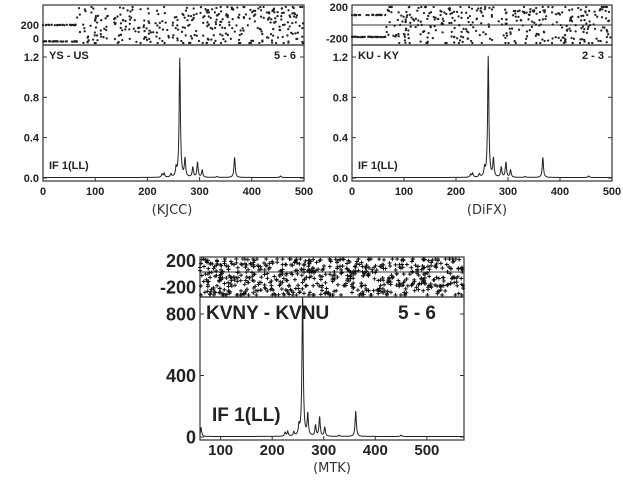  What do you see at coordinates (30, 26) in the screenshot?
I see `phase-tick-label: 200` at bounding box center [30, 26].